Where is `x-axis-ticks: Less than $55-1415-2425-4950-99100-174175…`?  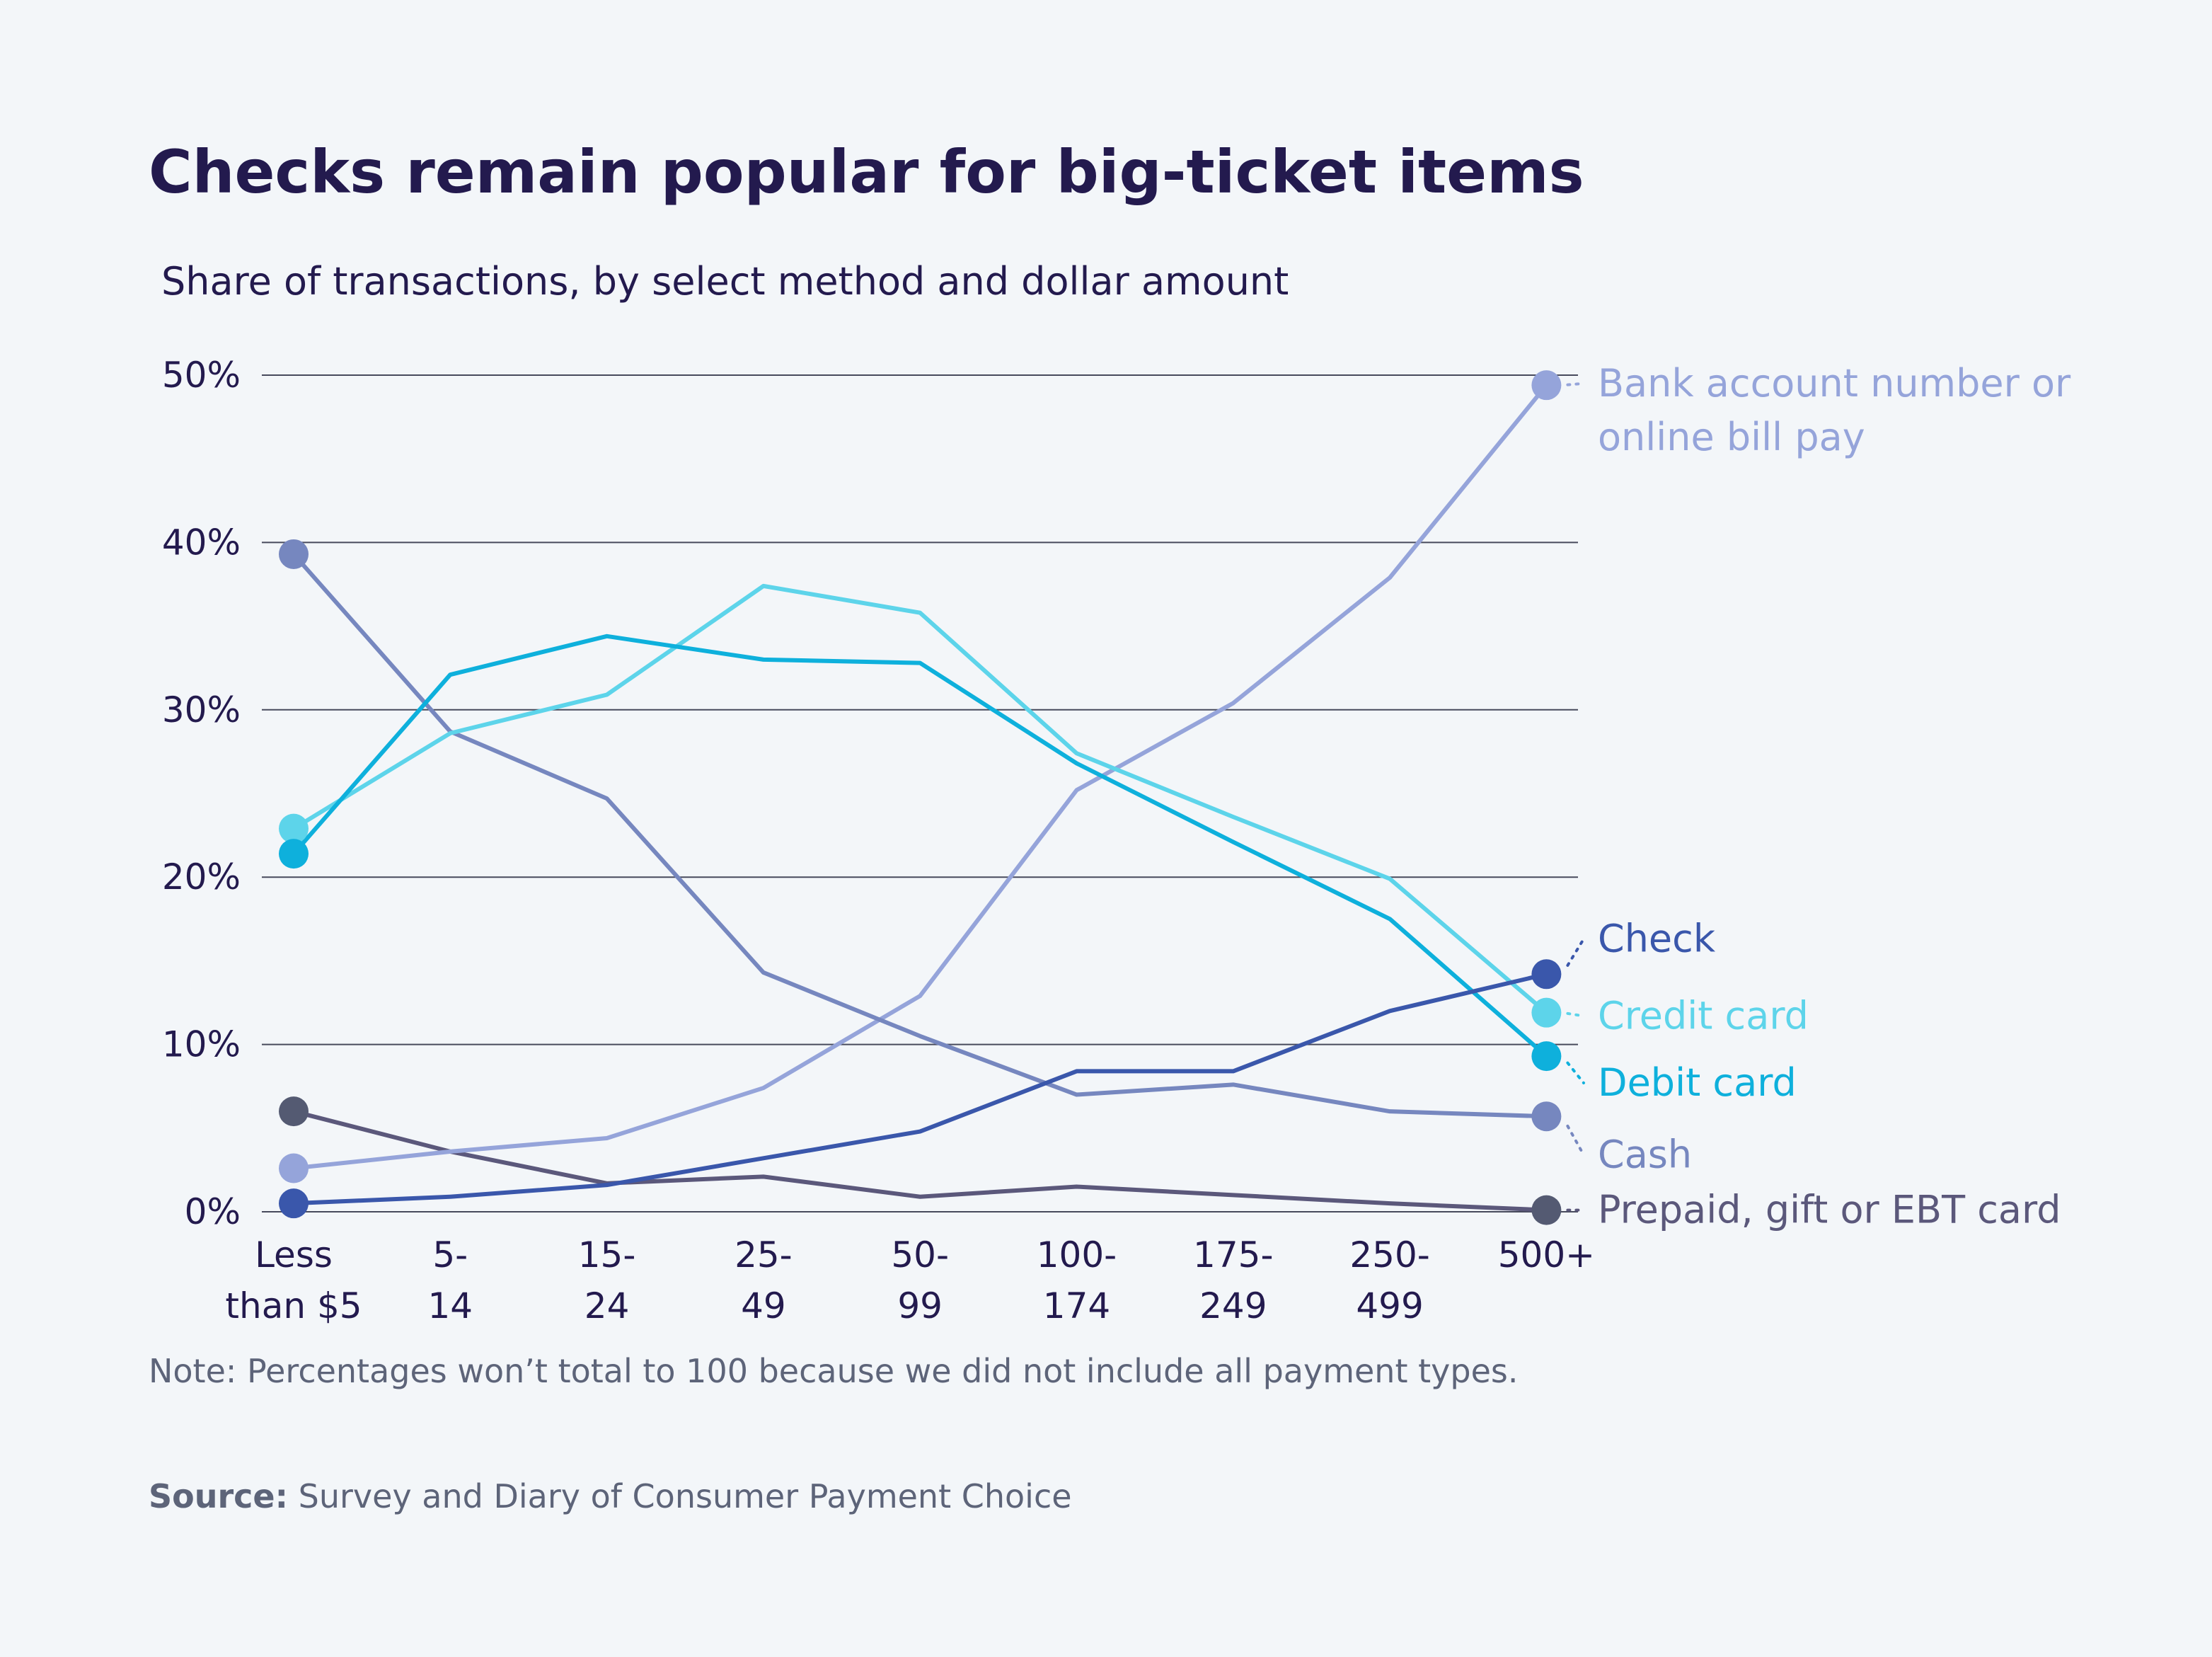 x-axis-ticks: Less than $55-1415-2425-4950-99100-174175… is located at coordinates (910, 1280).